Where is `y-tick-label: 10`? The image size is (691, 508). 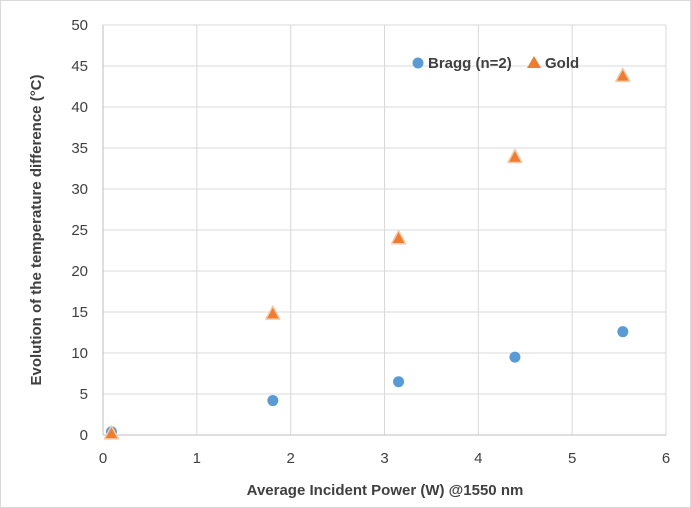 y-tick-label: 10 is located at coordinates (79, 353).